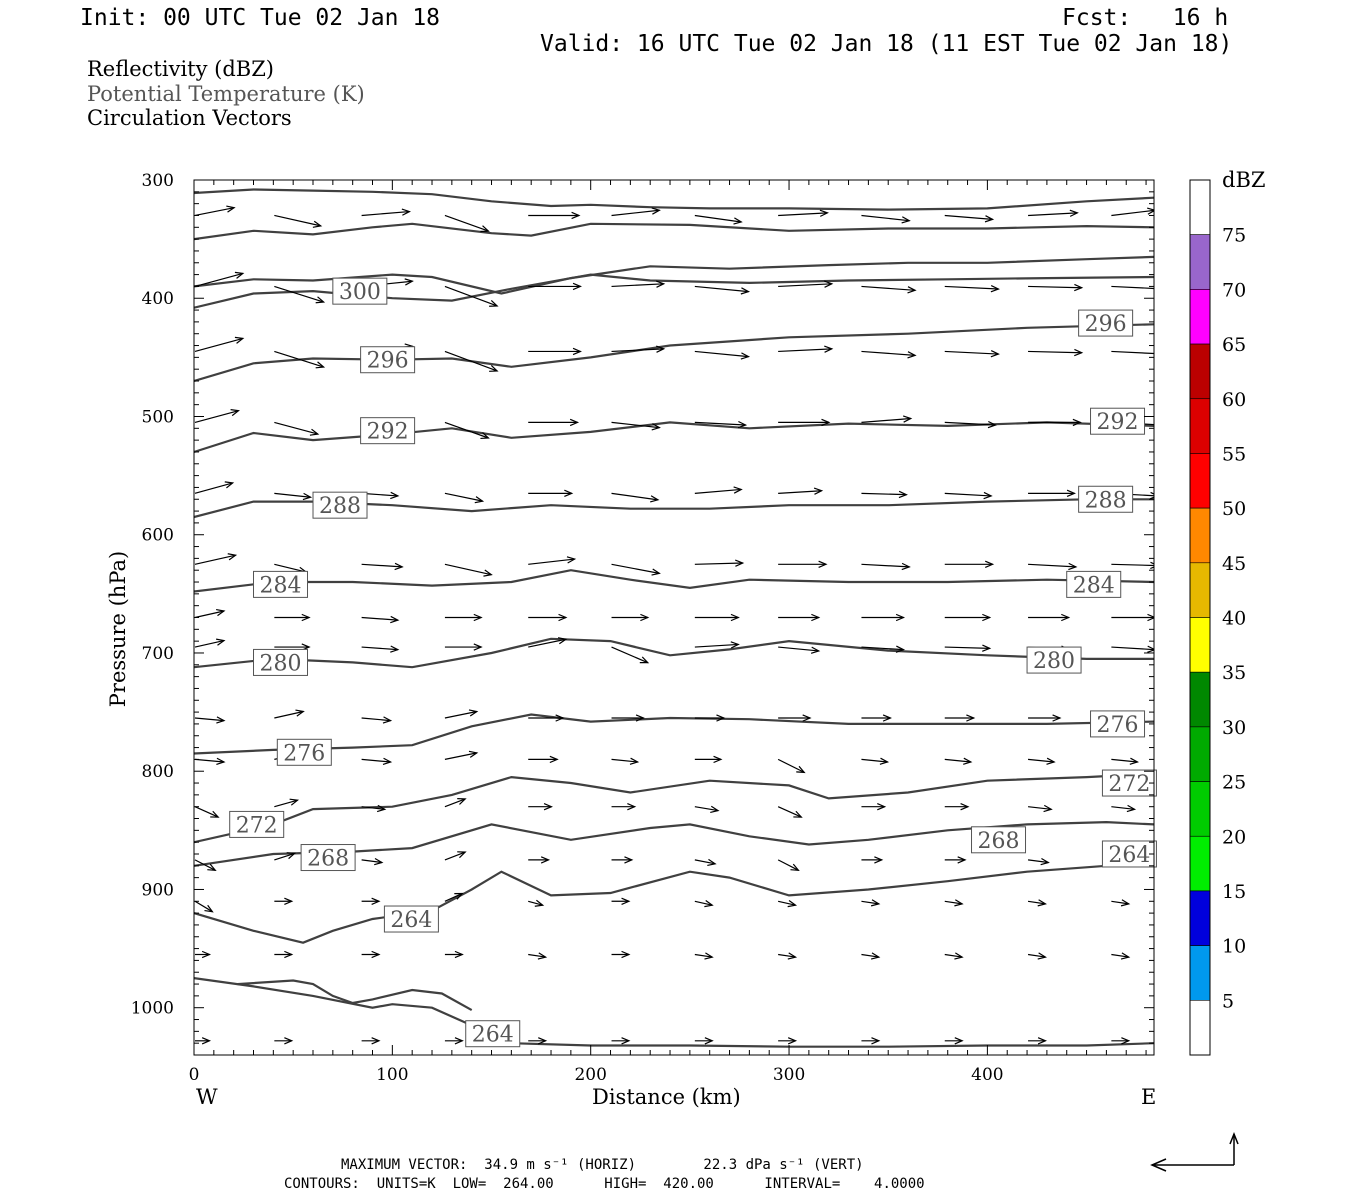 The height and width of the screenshot is (1200, 1350). What do you see at coordinates (158, 417) in the screenshot?
I see `y-tick-label: 500` at bounding box center [158, 417].